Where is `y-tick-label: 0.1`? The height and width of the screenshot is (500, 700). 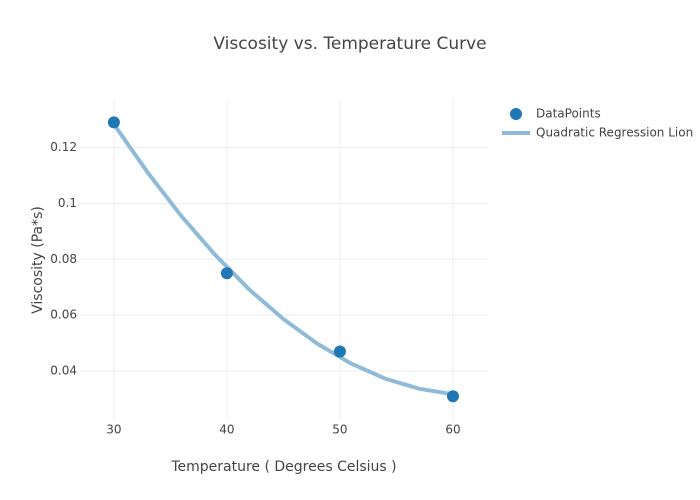 y-tick-label: 0.1 is located at coordinates (67, 203).